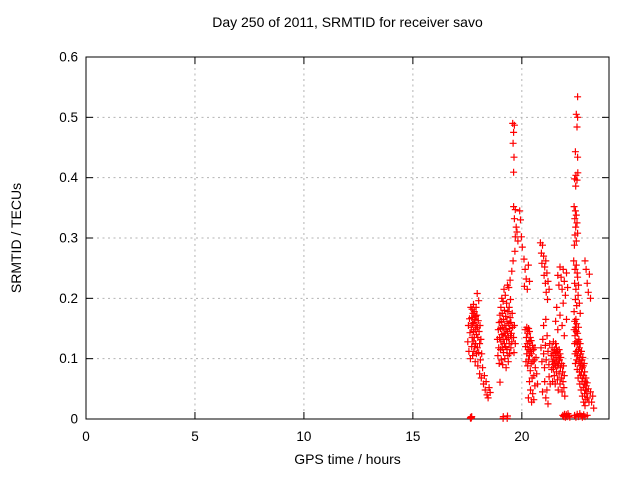  What do you see at coordinates (347, 459) in the screenshot?
I see `x-axis-title: GPS time / hours` at bounding box center [347, 459].